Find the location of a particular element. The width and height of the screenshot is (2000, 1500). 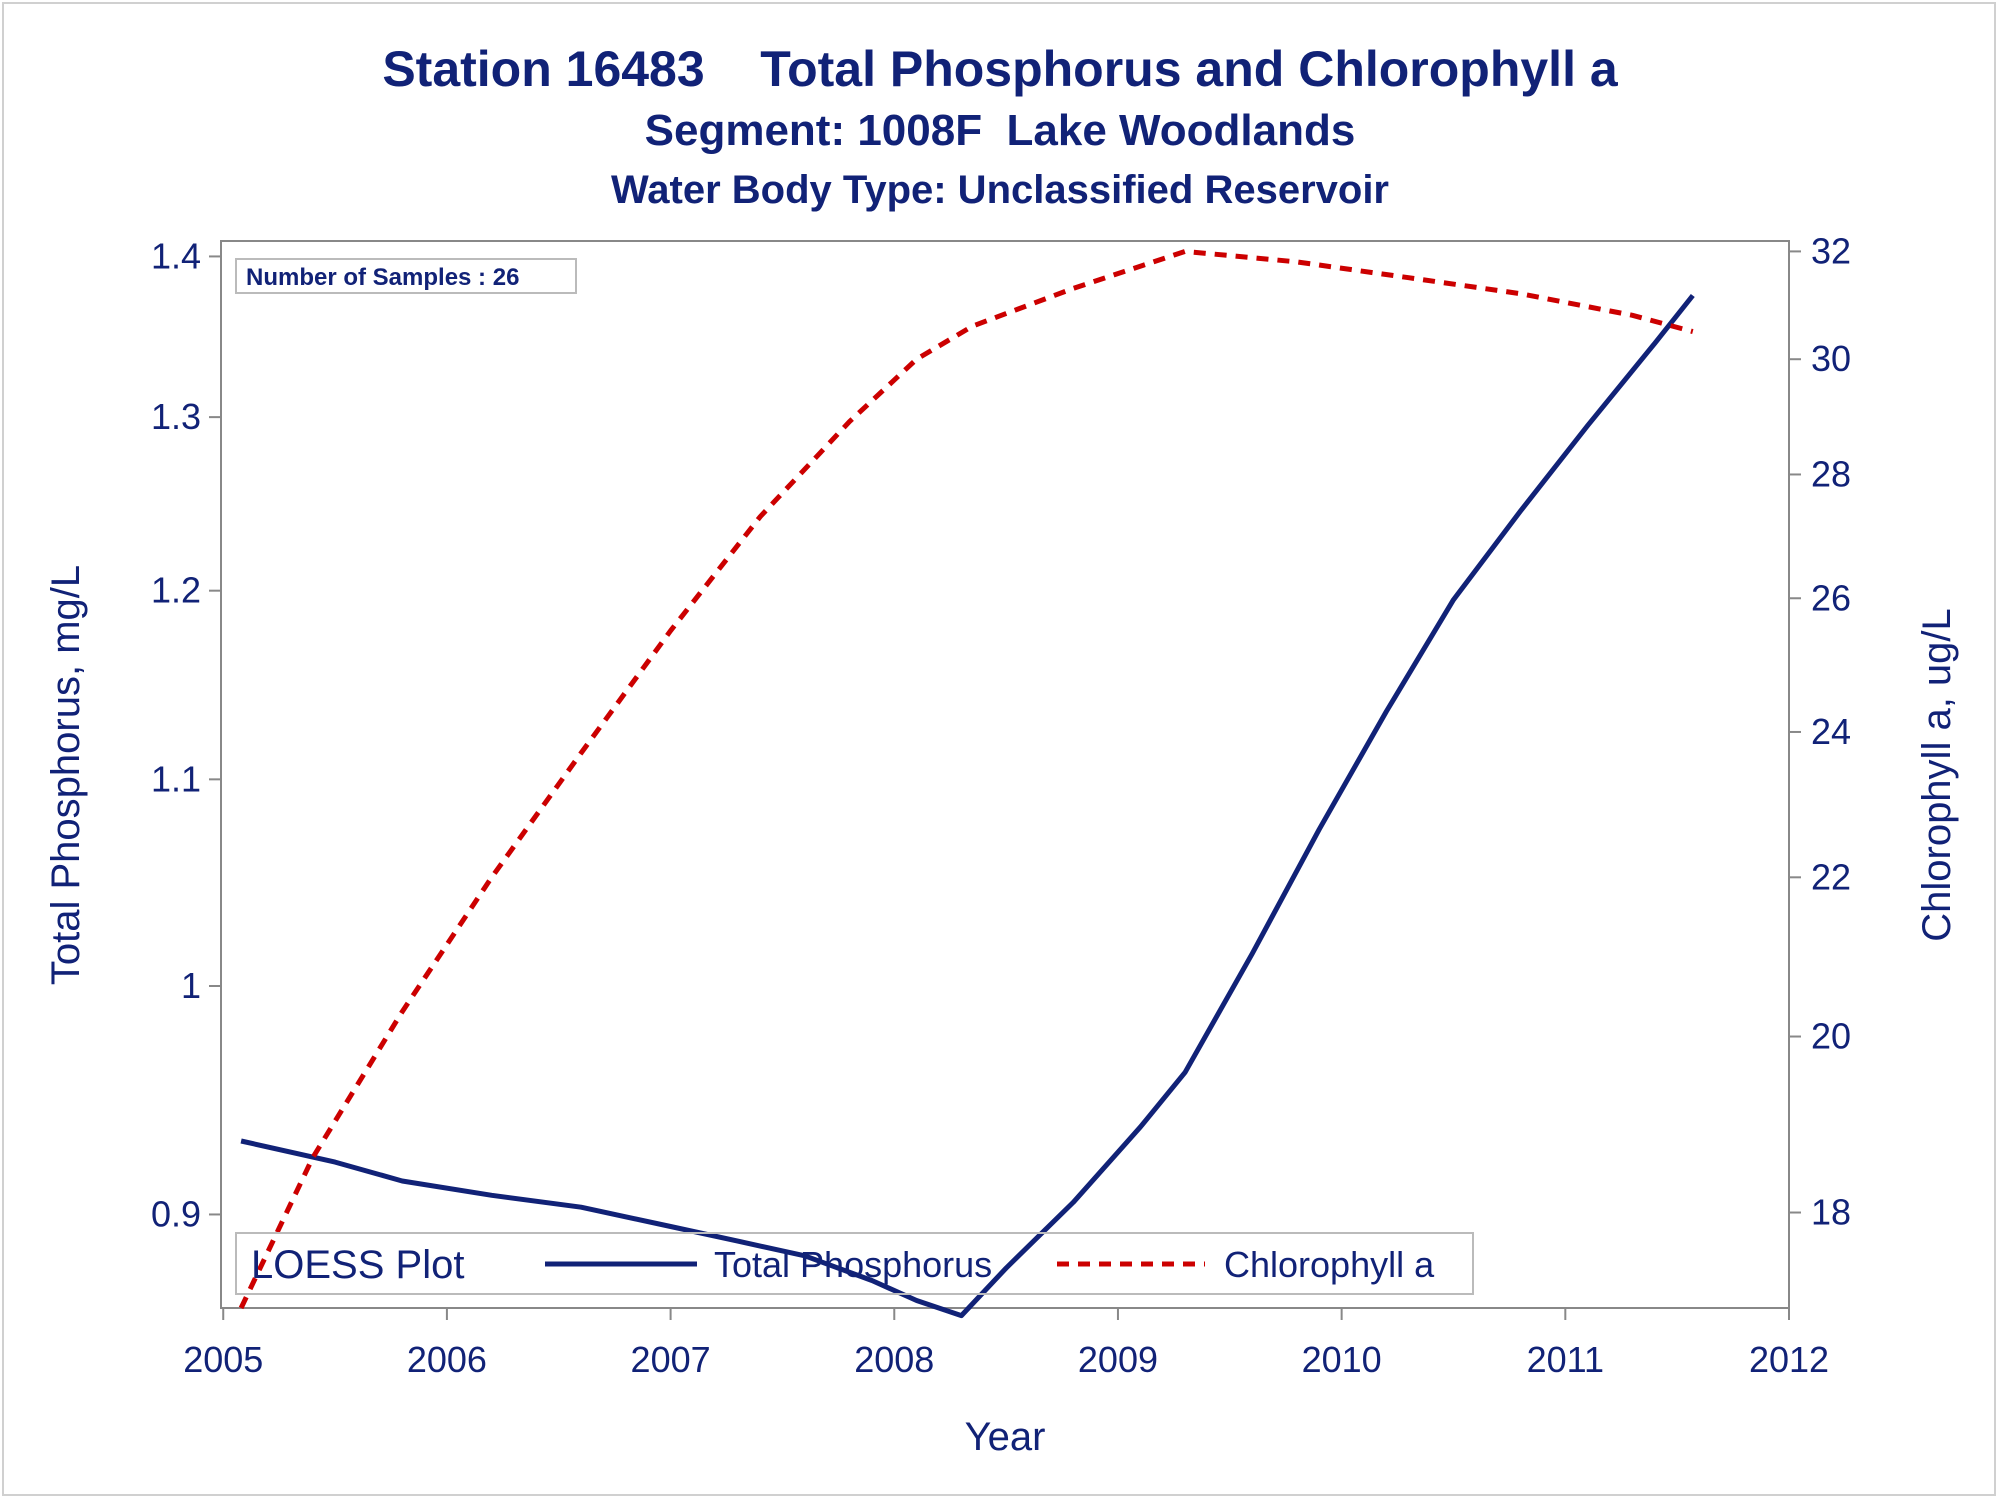

x-tick-label: 2007 is located at coordinates (671, 1359).